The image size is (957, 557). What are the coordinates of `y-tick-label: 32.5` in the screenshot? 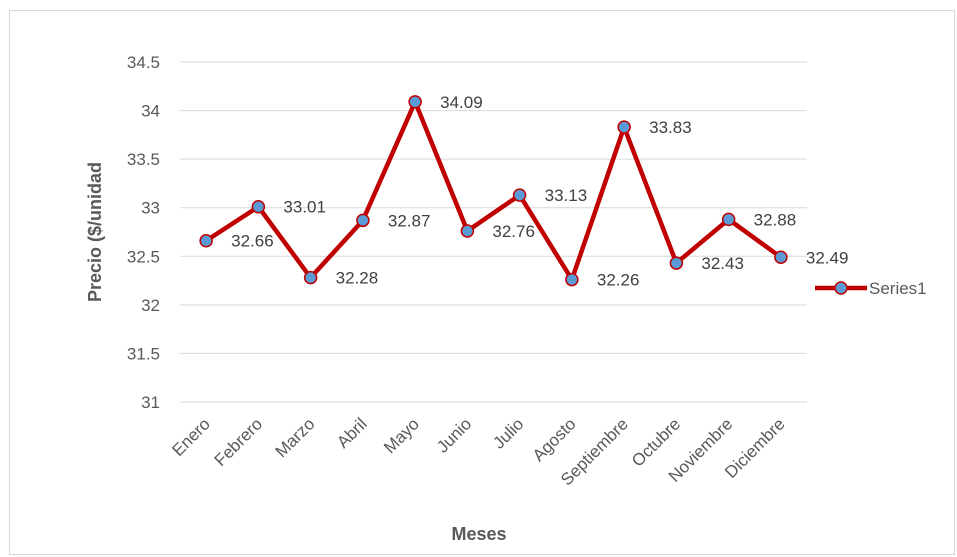 It's located at (143, 256).